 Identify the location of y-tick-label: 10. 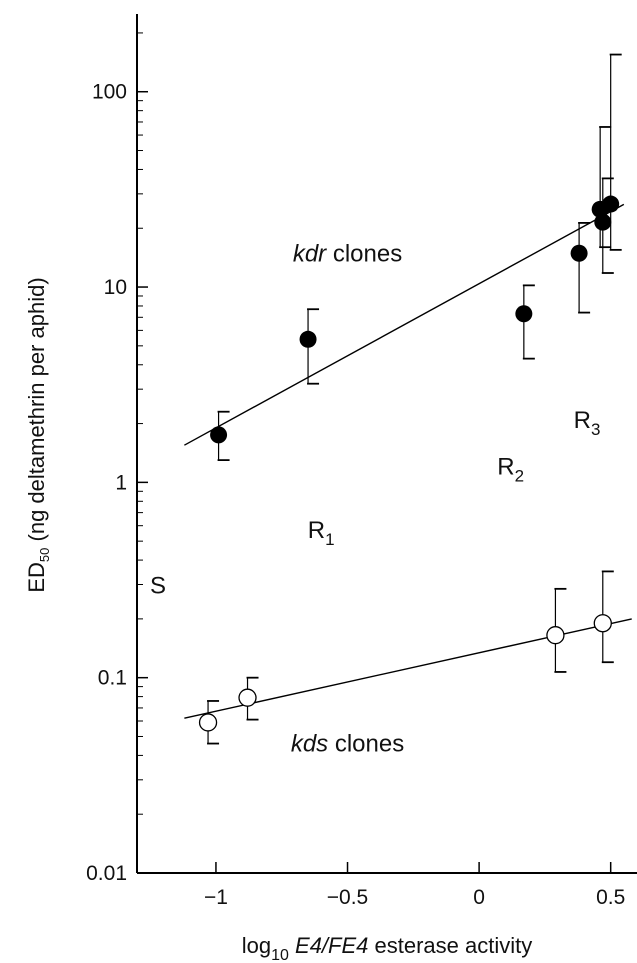
(115, 287).